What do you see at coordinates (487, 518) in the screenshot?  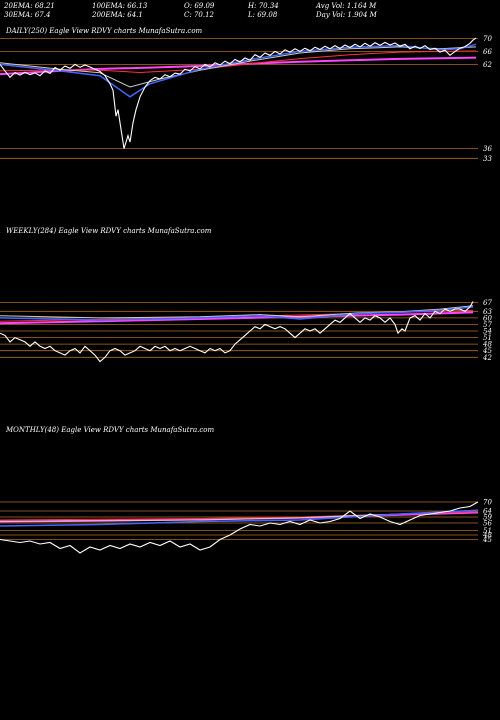 I see `price-tick-label: 59` at bounding box center [487, 518].